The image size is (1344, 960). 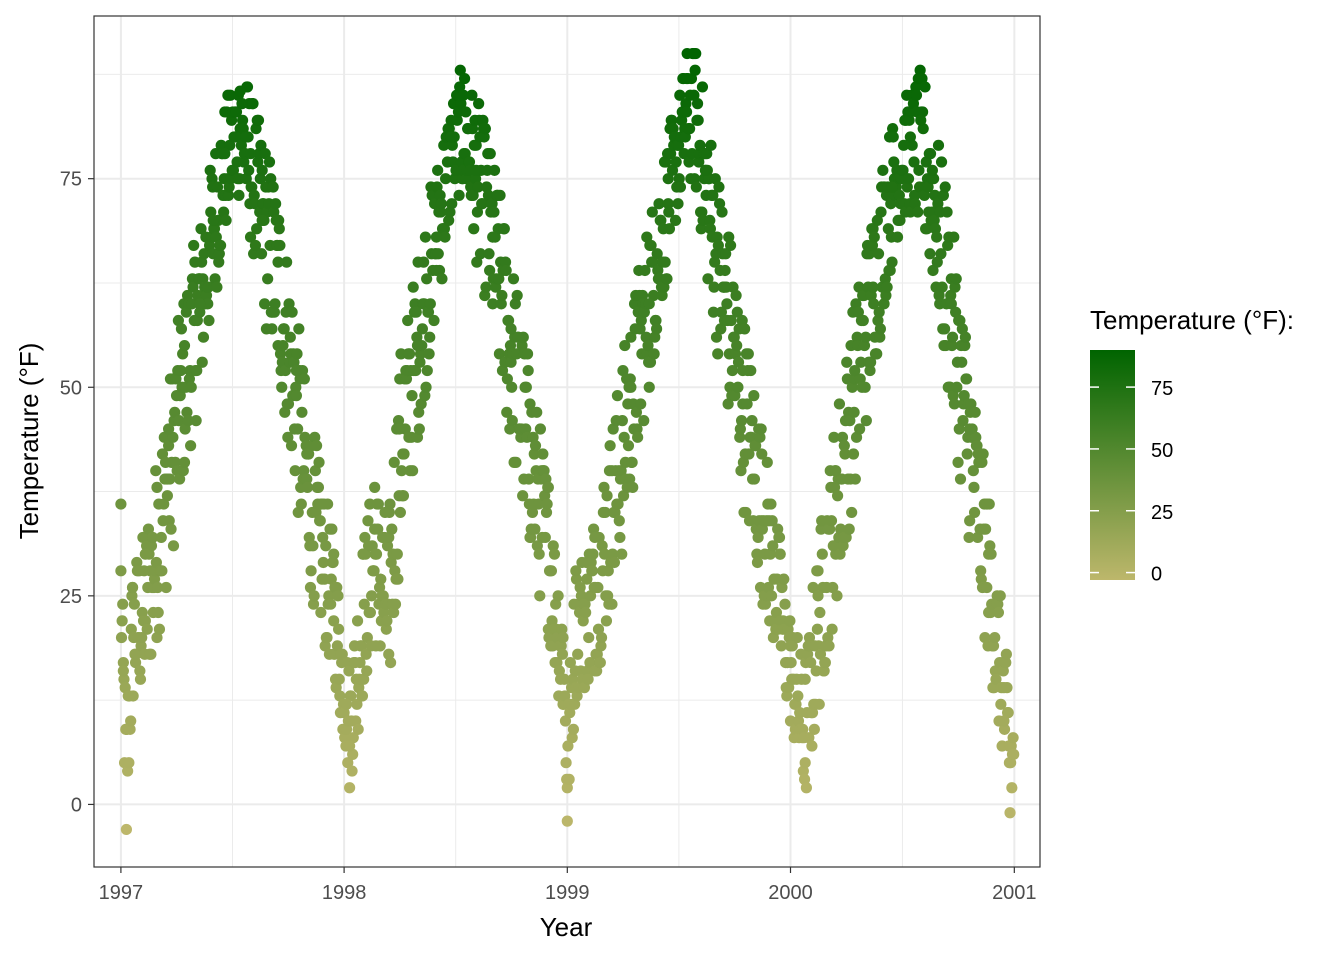 I want to click on legend-title: Temperature (°F):, so click(x=1192, y=320).